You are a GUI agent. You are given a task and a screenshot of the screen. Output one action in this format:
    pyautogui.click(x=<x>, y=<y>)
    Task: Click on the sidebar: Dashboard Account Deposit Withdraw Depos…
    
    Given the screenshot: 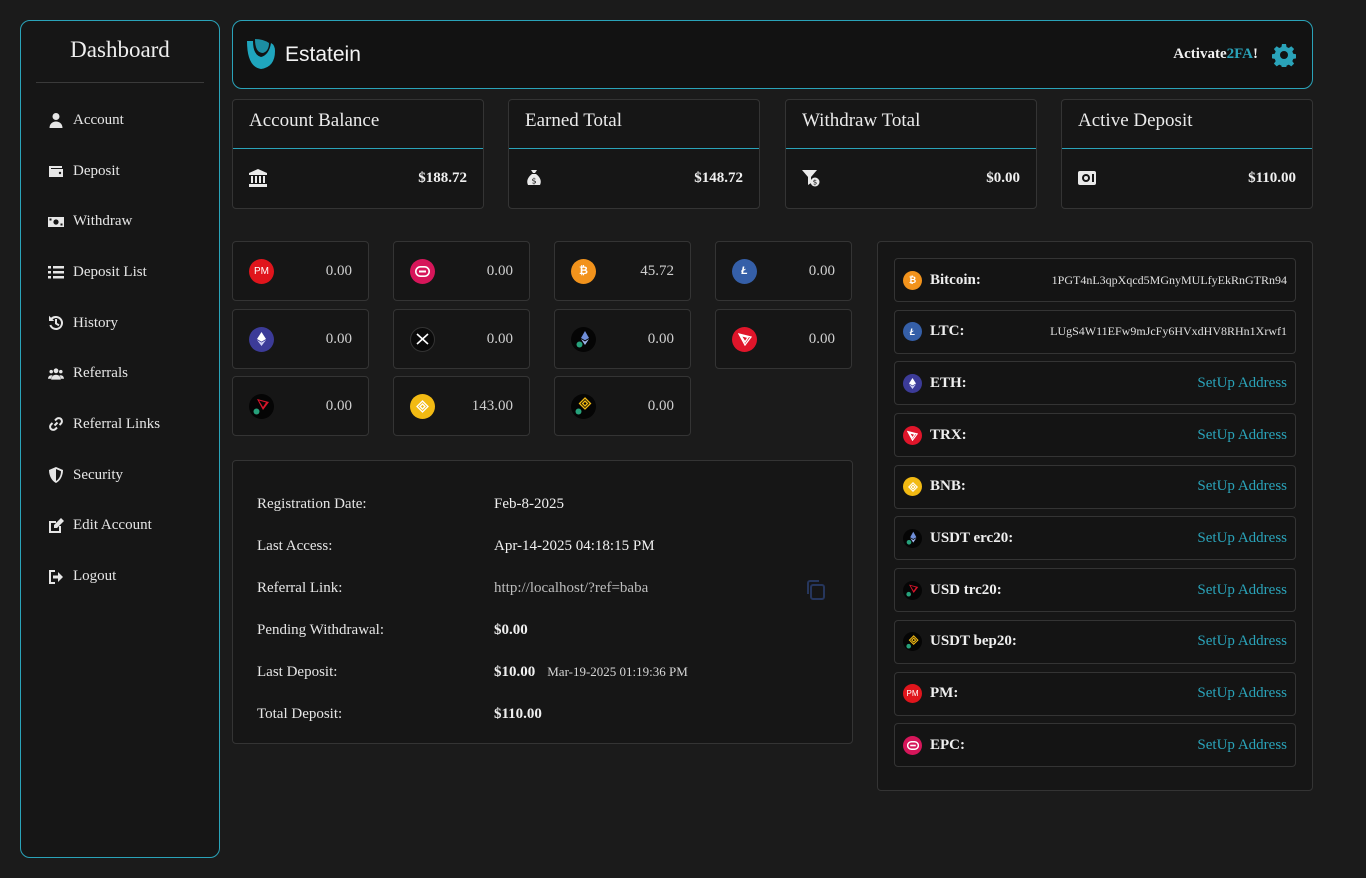 What is the action you would take?
    pyautogui.click(x=120, y=439)
    